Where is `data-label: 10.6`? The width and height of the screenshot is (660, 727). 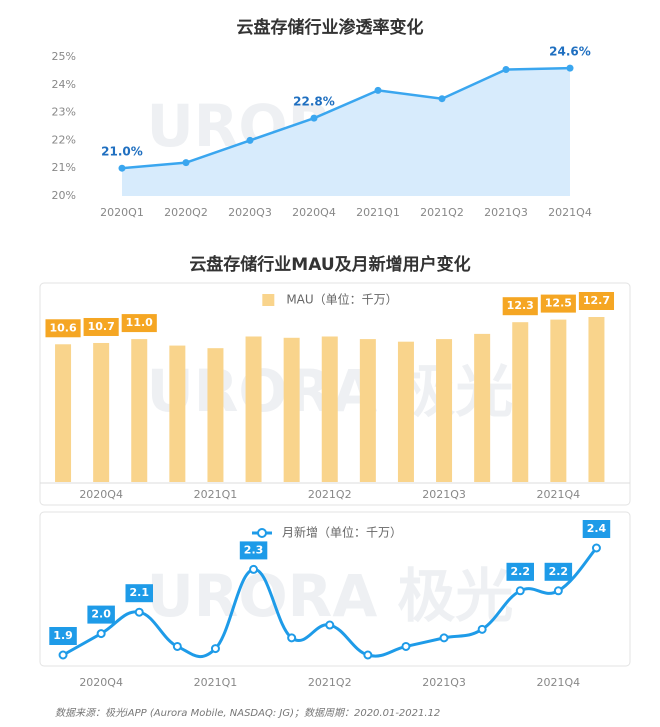 data-label: 10.6 is located at coordinates (62, 327).